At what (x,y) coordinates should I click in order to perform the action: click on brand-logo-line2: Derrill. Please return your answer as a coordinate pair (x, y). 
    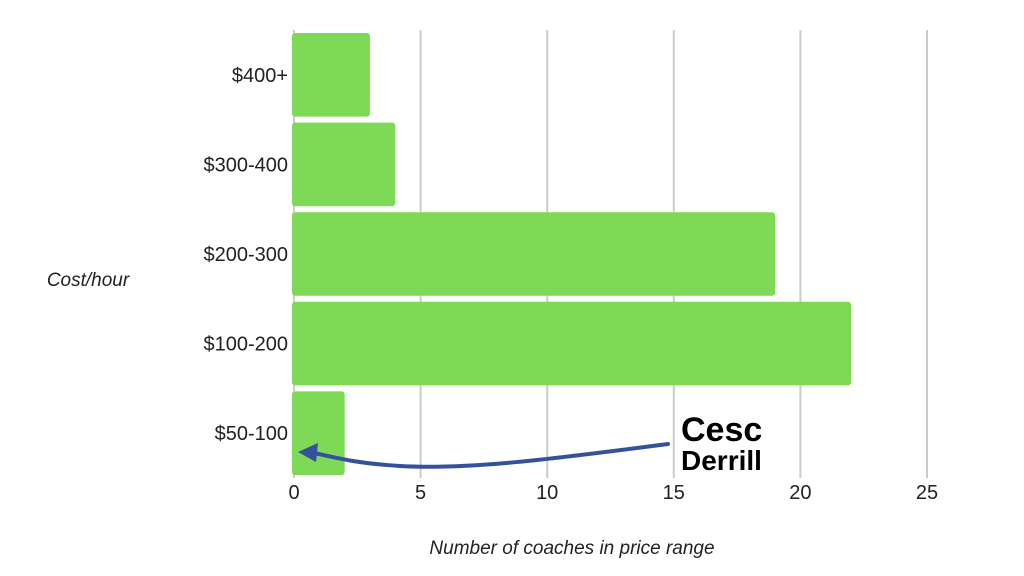
    Looking at the image, I should click on (721, 460).